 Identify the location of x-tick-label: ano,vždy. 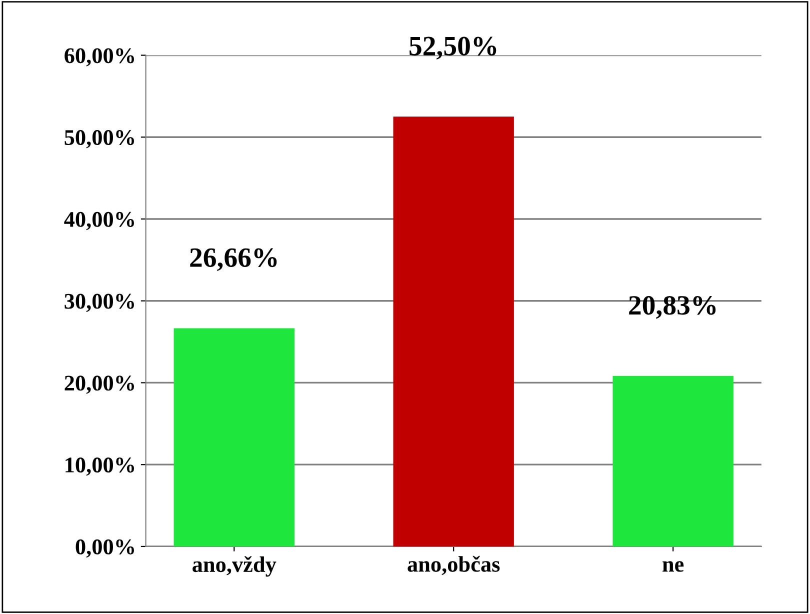
(234, 566).